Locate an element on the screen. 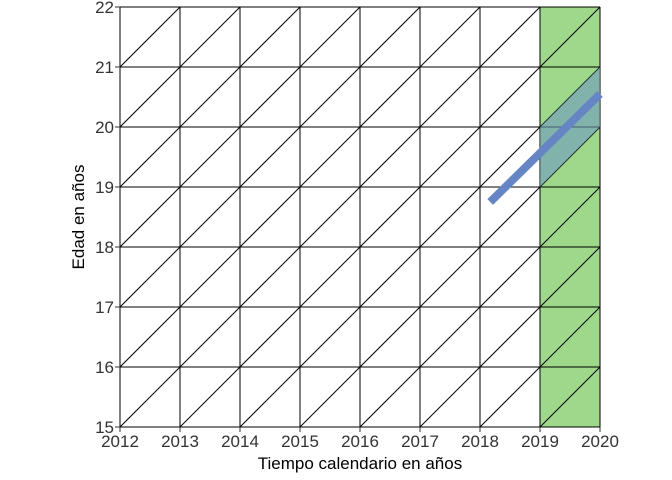 The height and width of the screenshot is (480, 672). y-tick-label: 19 is located at coordinates (104, 187).